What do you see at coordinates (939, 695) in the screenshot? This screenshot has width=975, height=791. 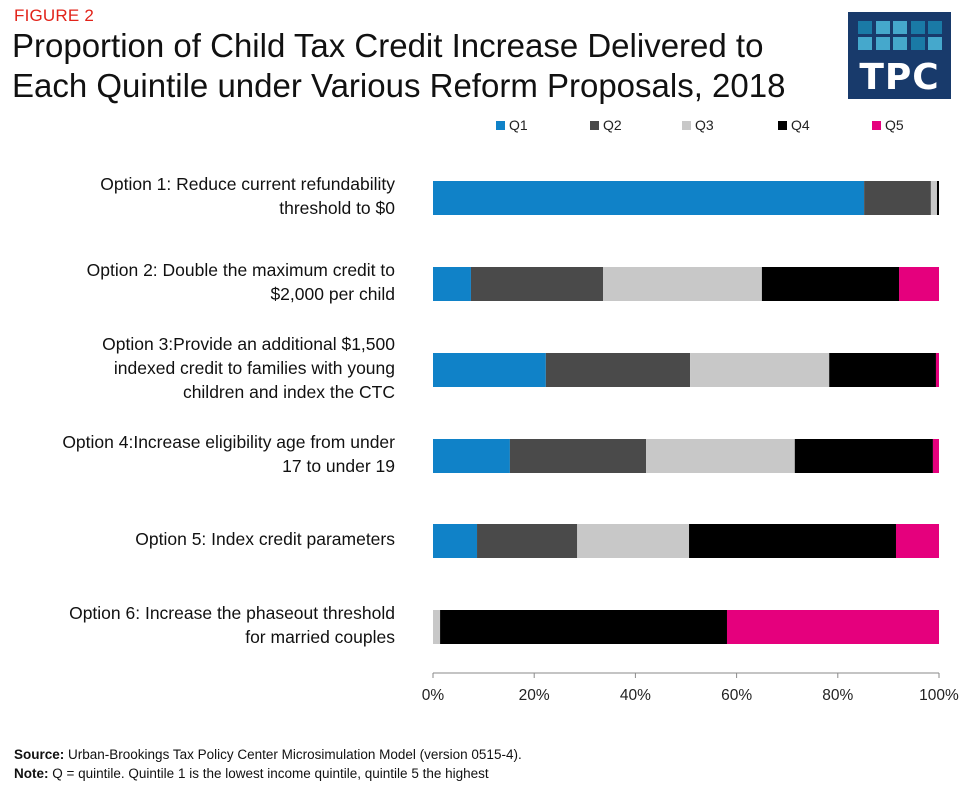 I see `x-tick-label: 100%` at bounding box center [939, 695].